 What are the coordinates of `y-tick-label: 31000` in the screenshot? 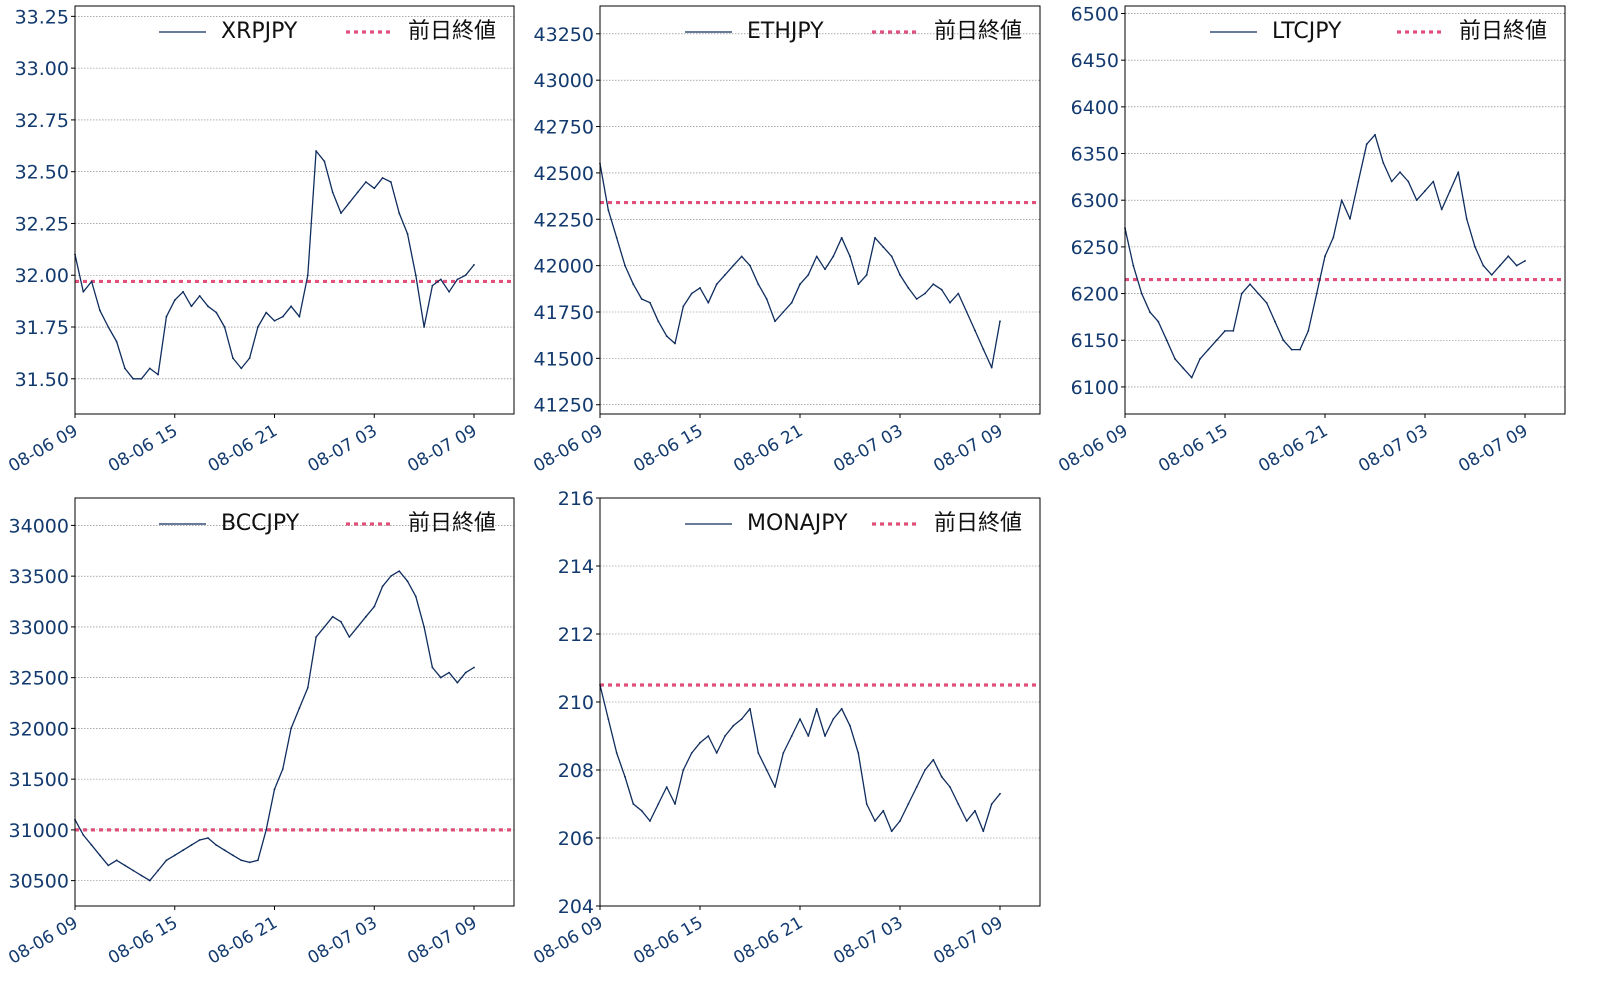 It's located at (39, 831).